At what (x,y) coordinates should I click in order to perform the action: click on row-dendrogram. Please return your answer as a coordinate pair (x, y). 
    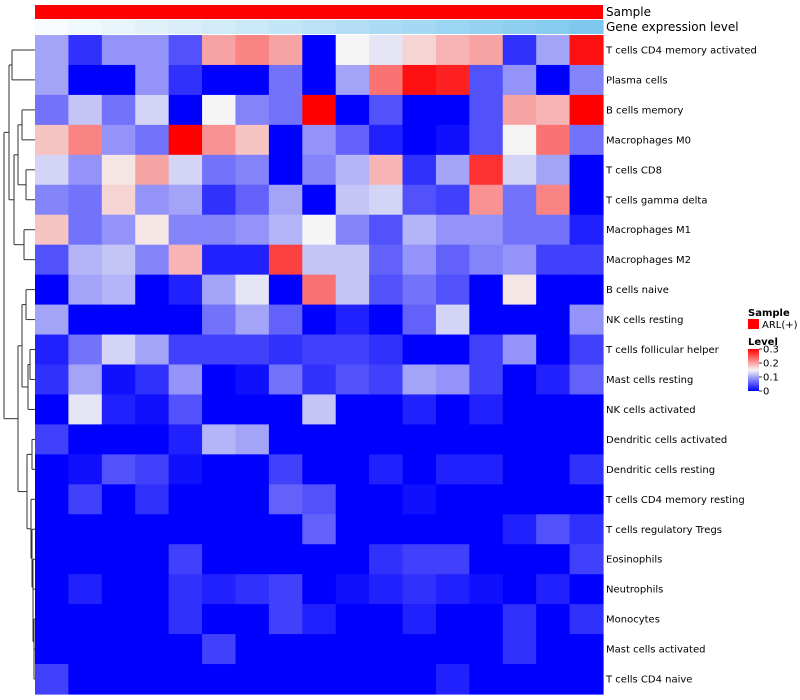
    Looking at the image, I should click on (19, 364).